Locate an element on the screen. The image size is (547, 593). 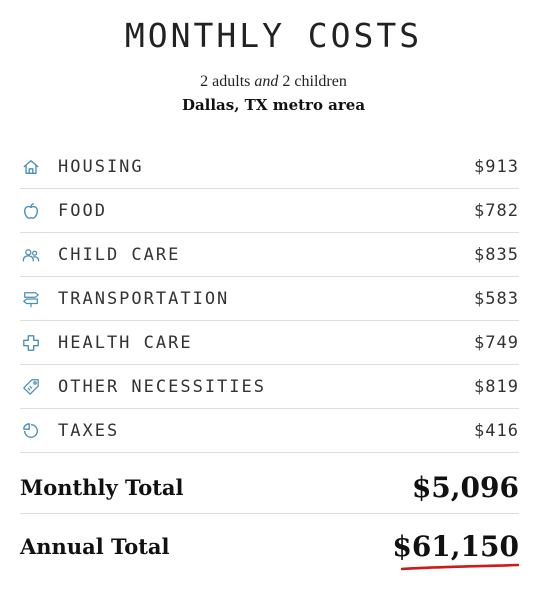
cost-label: TAXES is located at coordinates (89, 430).